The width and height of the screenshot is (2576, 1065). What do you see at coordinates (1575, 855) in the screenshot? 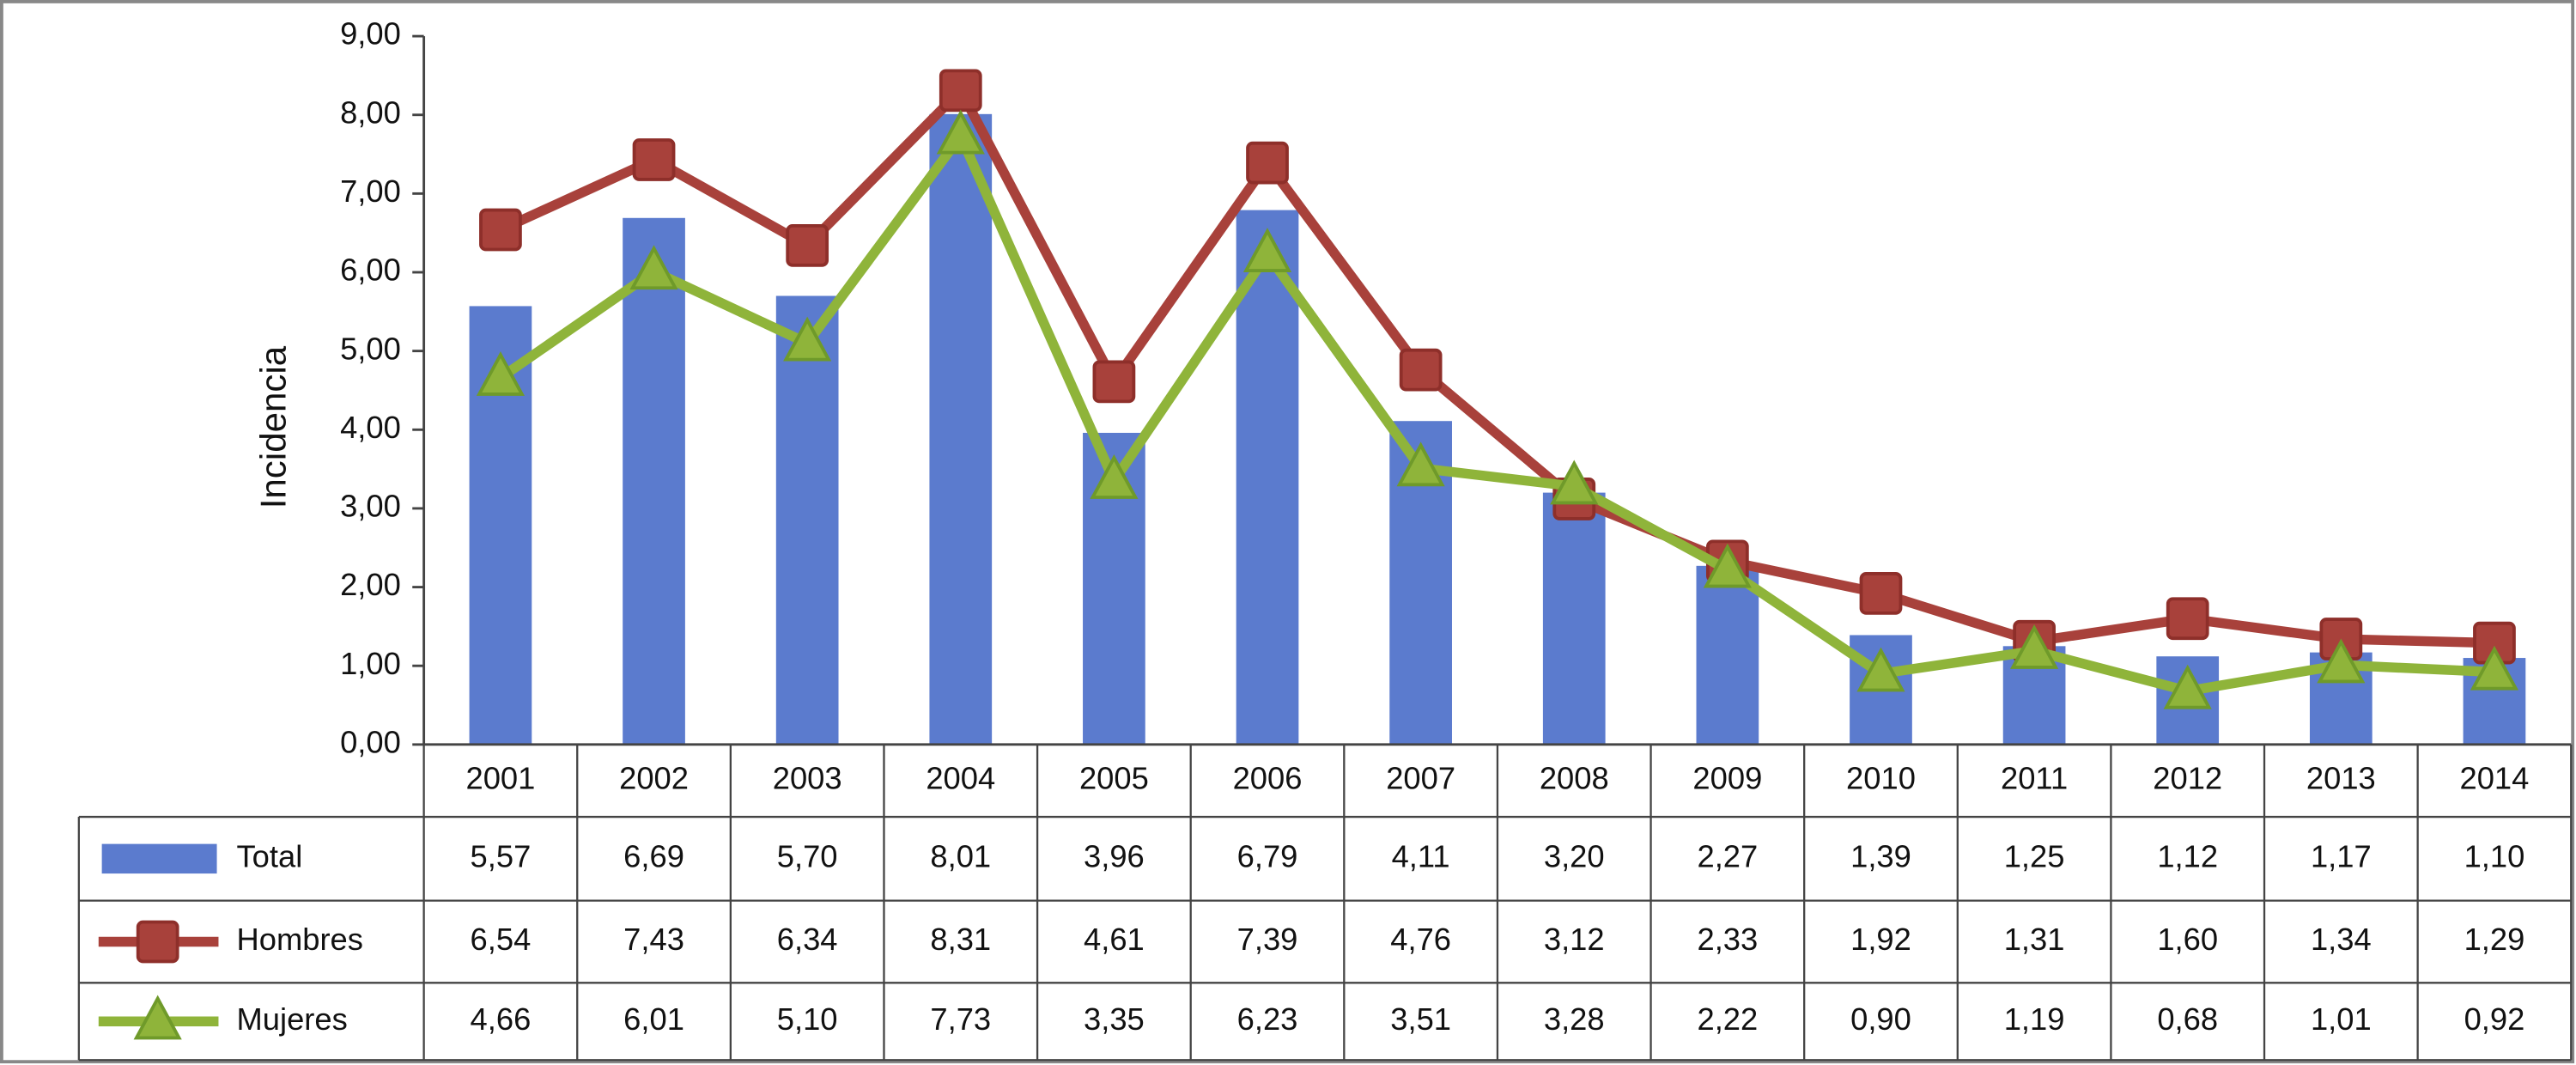
I see `table-value: 3,20` at bounding box center [1575, 855].